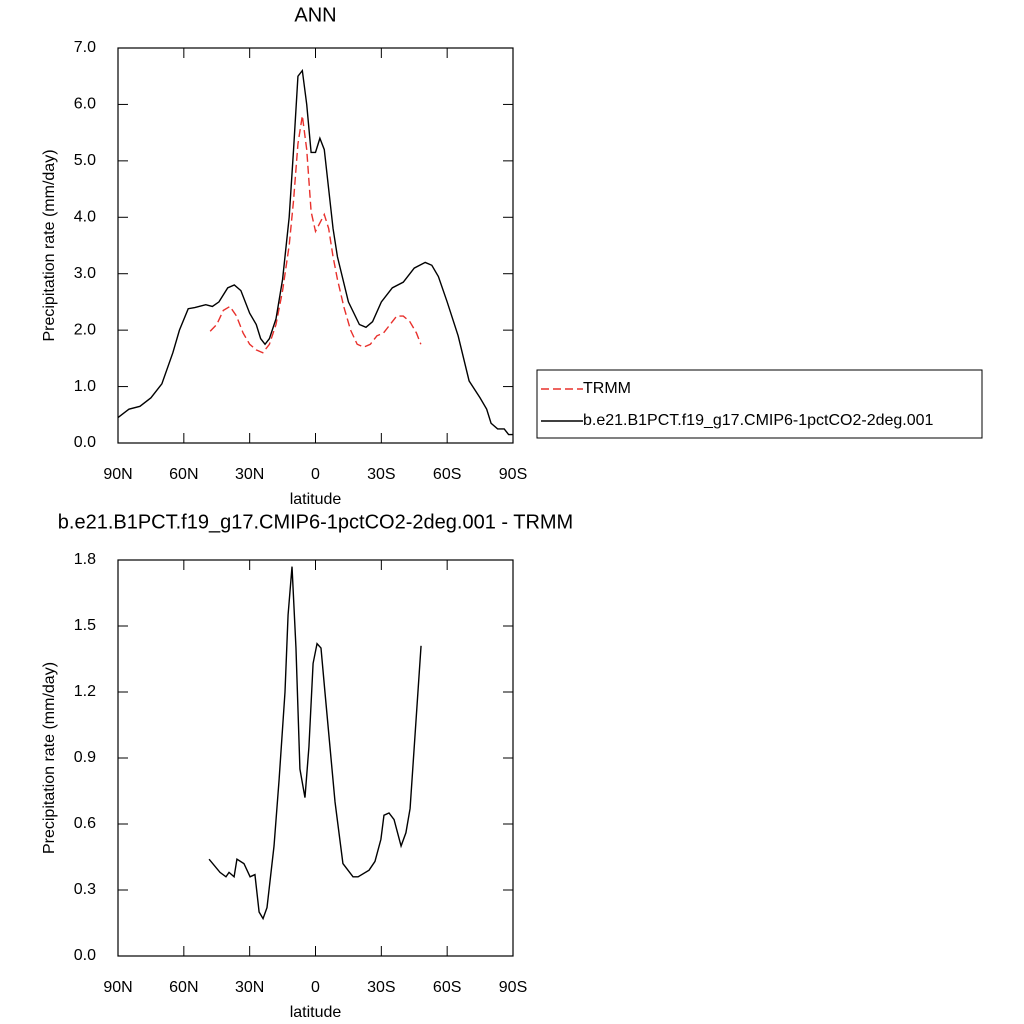  Describe the element at coordinates (85, 386) in the screenshot. I see `y-tick-label: 1.0` at that location.